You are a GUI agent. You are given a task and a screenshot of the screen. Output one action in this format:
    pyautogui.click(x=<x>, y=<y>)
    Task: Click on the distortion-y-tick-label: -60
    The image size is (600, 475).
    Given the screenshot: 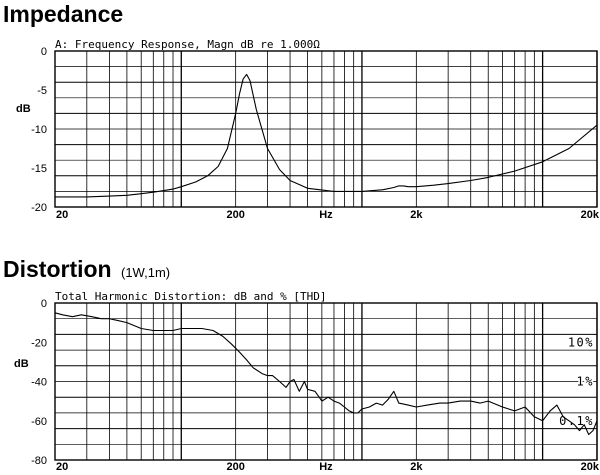 What is the action you would take?
    pyautogui.click(x=39, y=422)
    